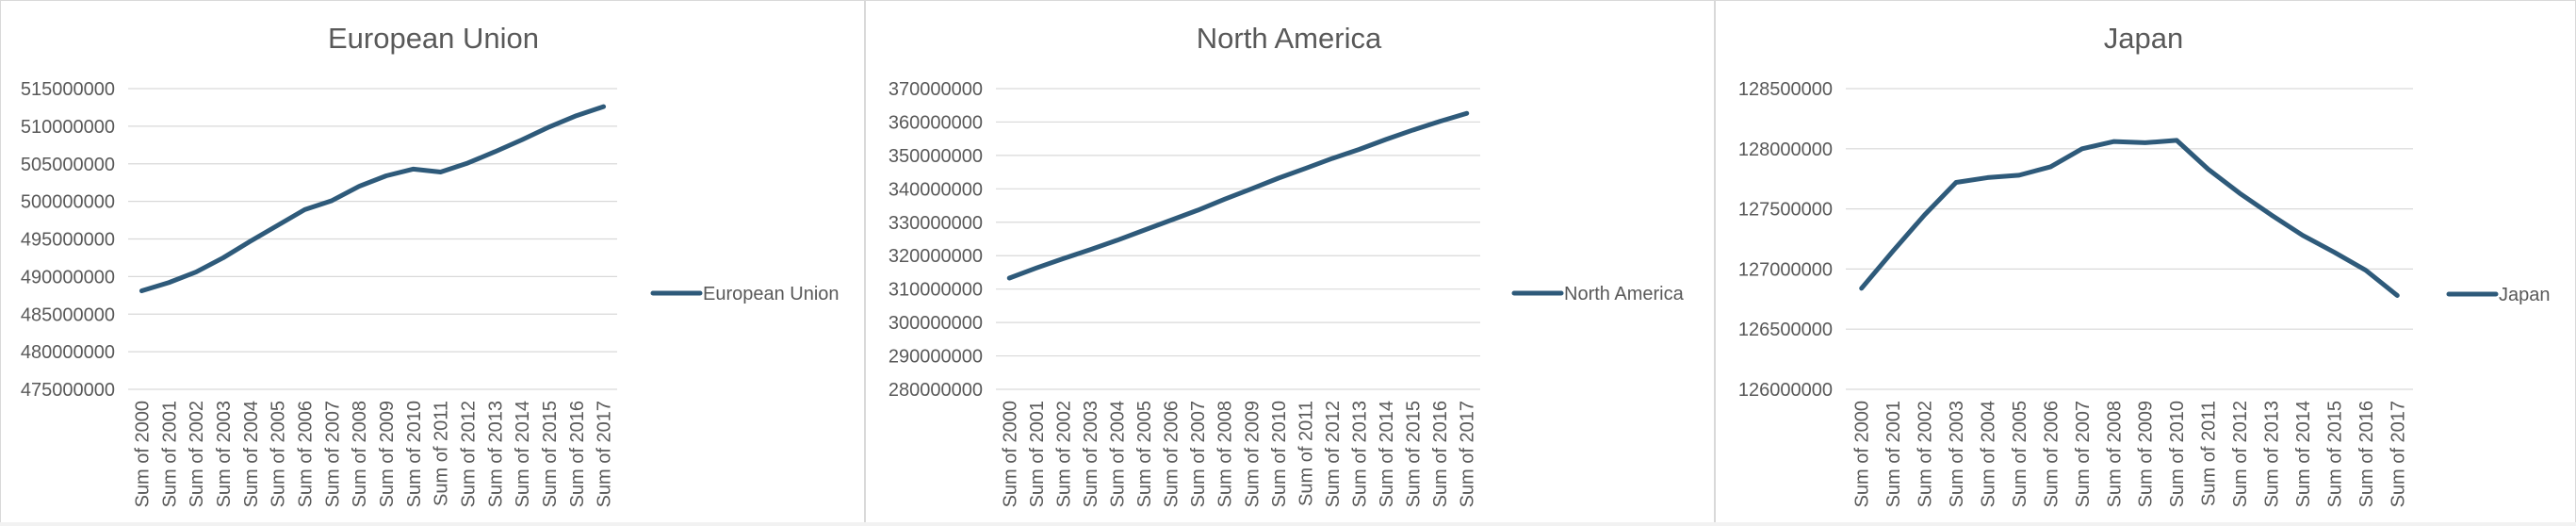 This screenshot has width=2576, height=526. What do you see at coordinates (936, 89) in the screenshot?
I see `y-tick-label: 370000000` at bounding box center [936, 89].